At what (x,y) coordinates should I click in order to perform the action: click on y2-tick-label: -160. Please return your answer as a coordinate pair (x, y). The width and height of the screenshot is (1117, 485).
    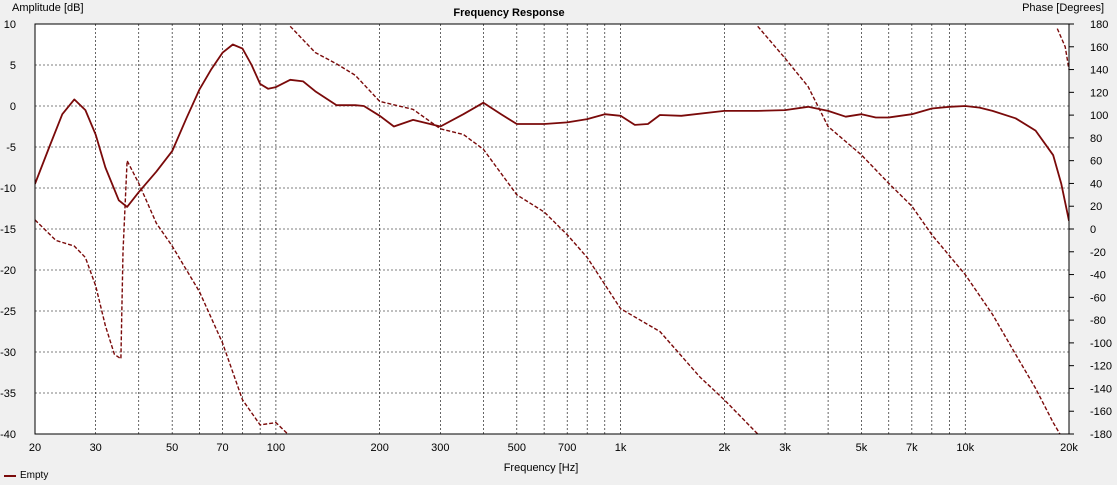
    Looking at the image, I should click on (1101, 412).